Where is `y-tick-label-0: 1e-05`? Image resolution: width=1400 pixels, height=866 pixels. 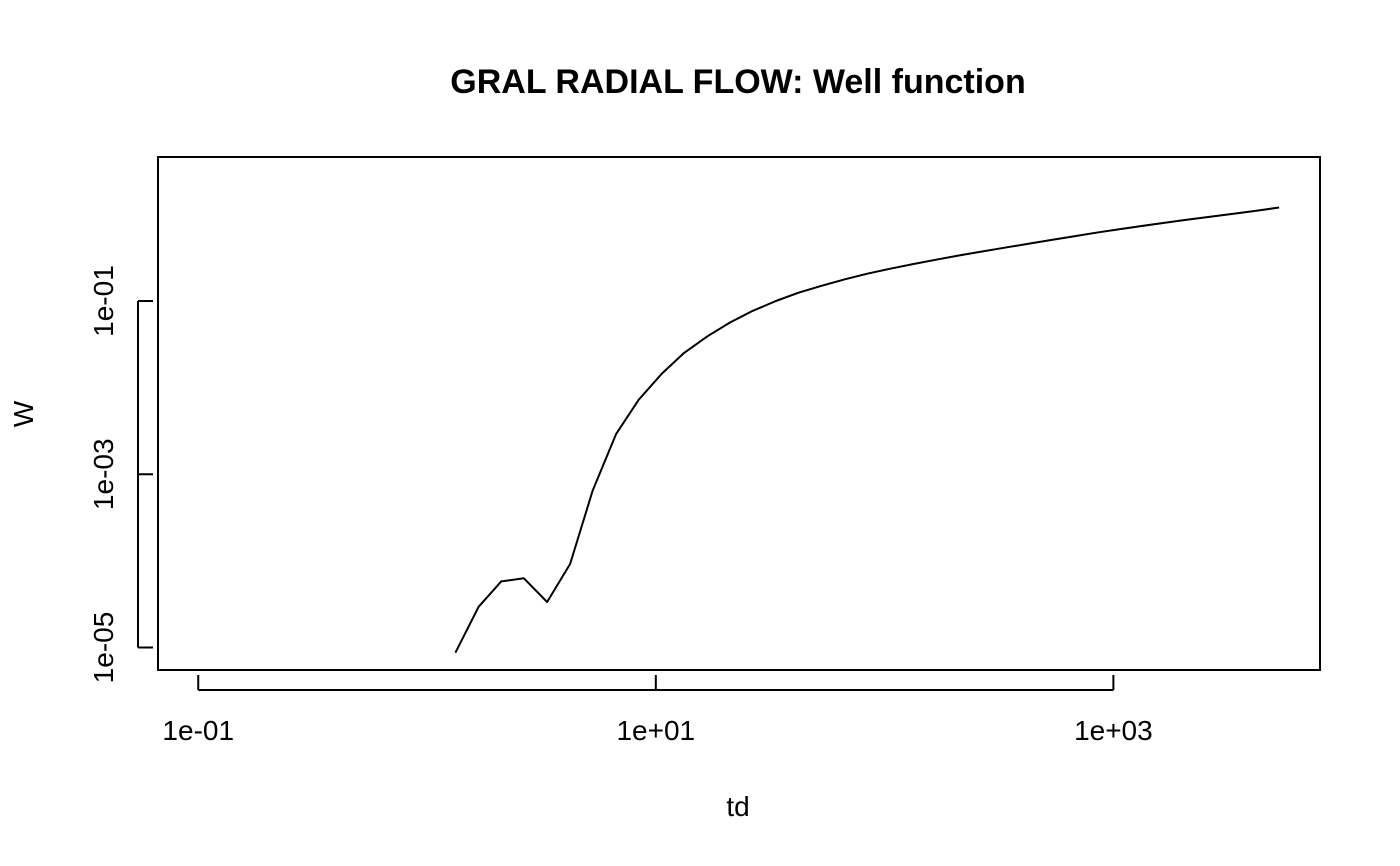
y-tick-label-0: 1e-05 is located at coordinates (103, 648).